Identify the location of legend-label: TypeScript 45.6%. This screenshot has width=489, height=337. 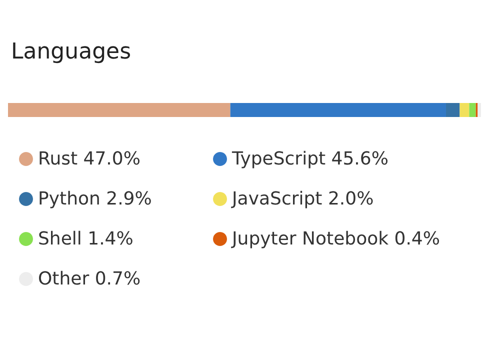
(309, 159).